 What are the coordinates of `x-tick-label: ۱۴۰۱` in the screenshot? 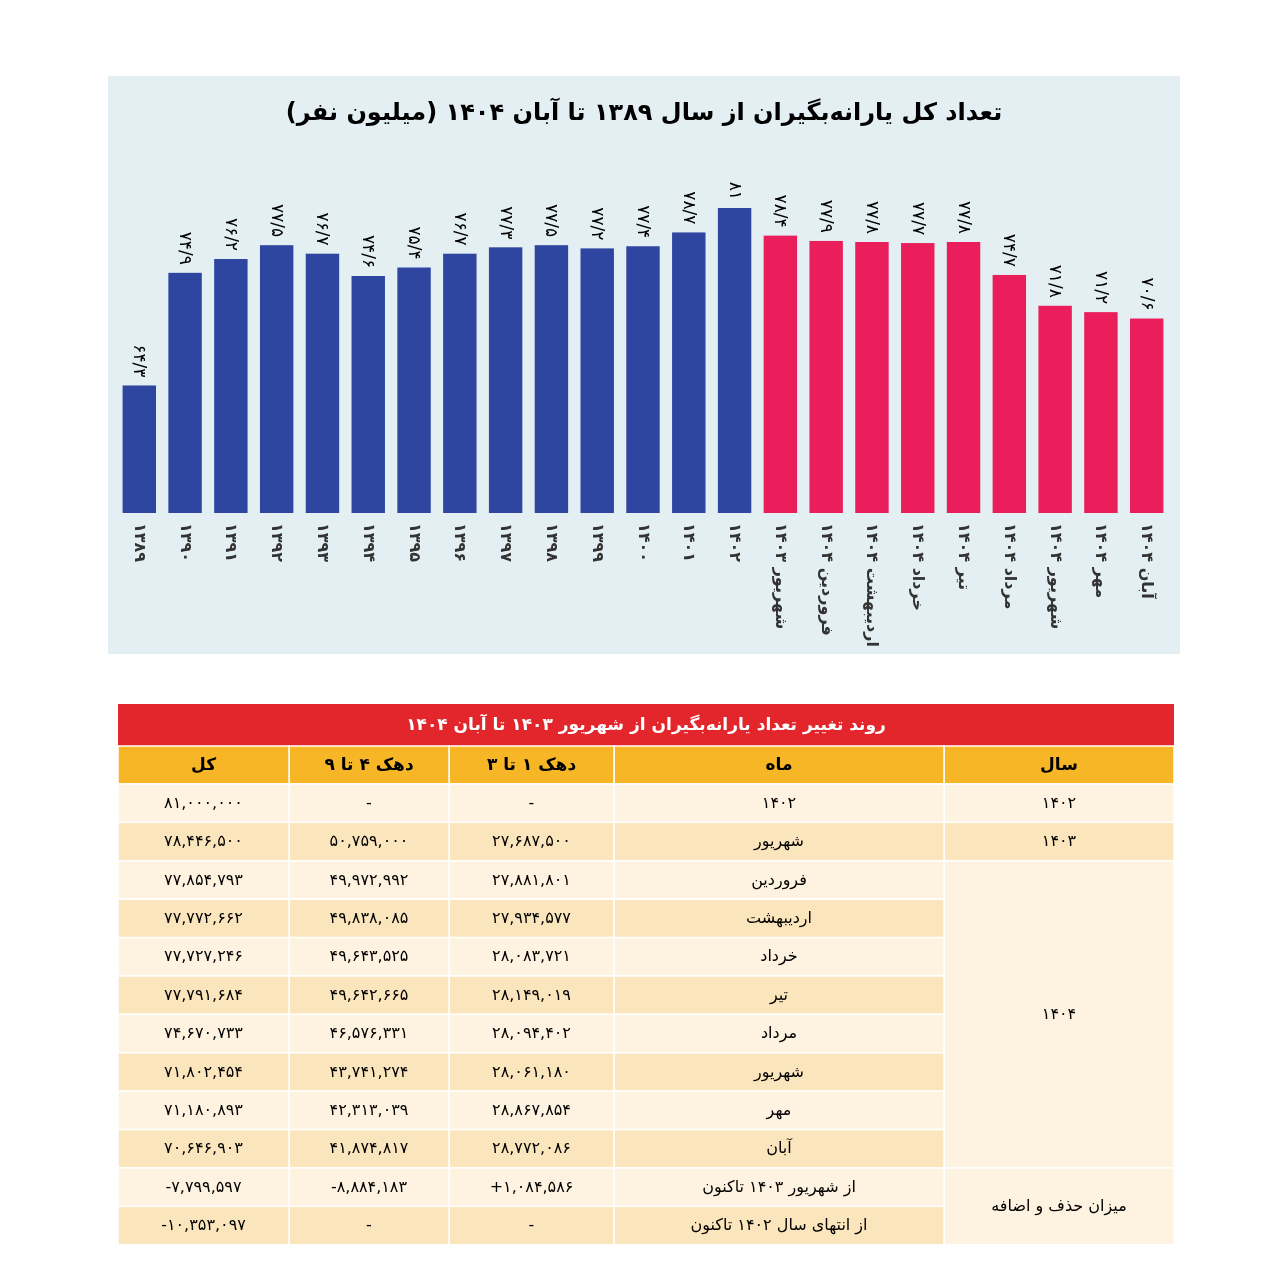 It's located at (690, 543).